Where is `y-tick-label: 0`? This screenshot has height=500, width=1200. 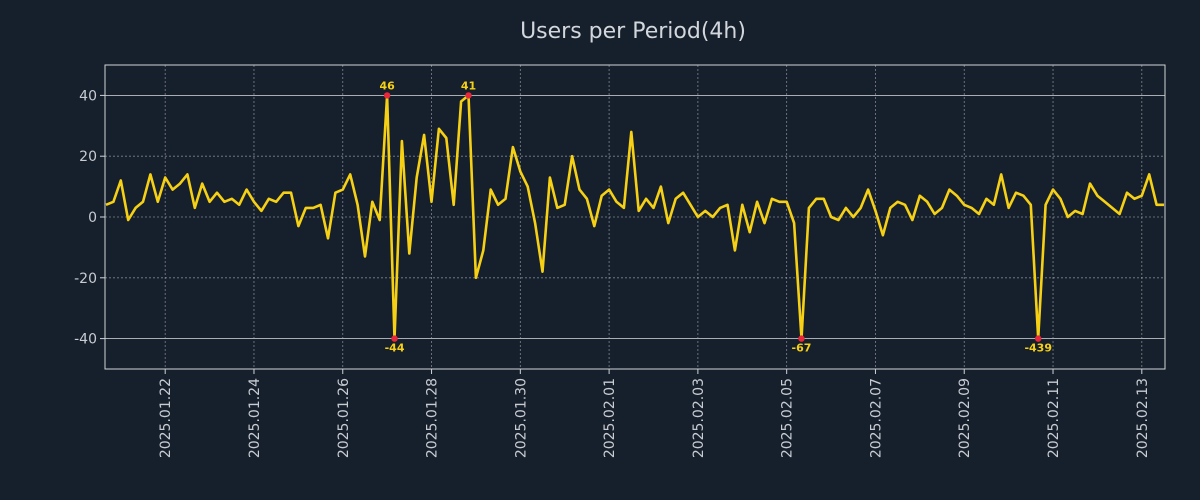 y-tick-label: 0 is located at coordinates (92, 218).